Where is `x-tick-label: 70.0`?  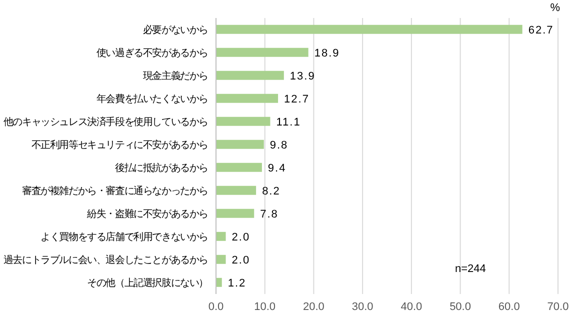 x-tick-label: 70.0 is located at coordinates (558, 306).